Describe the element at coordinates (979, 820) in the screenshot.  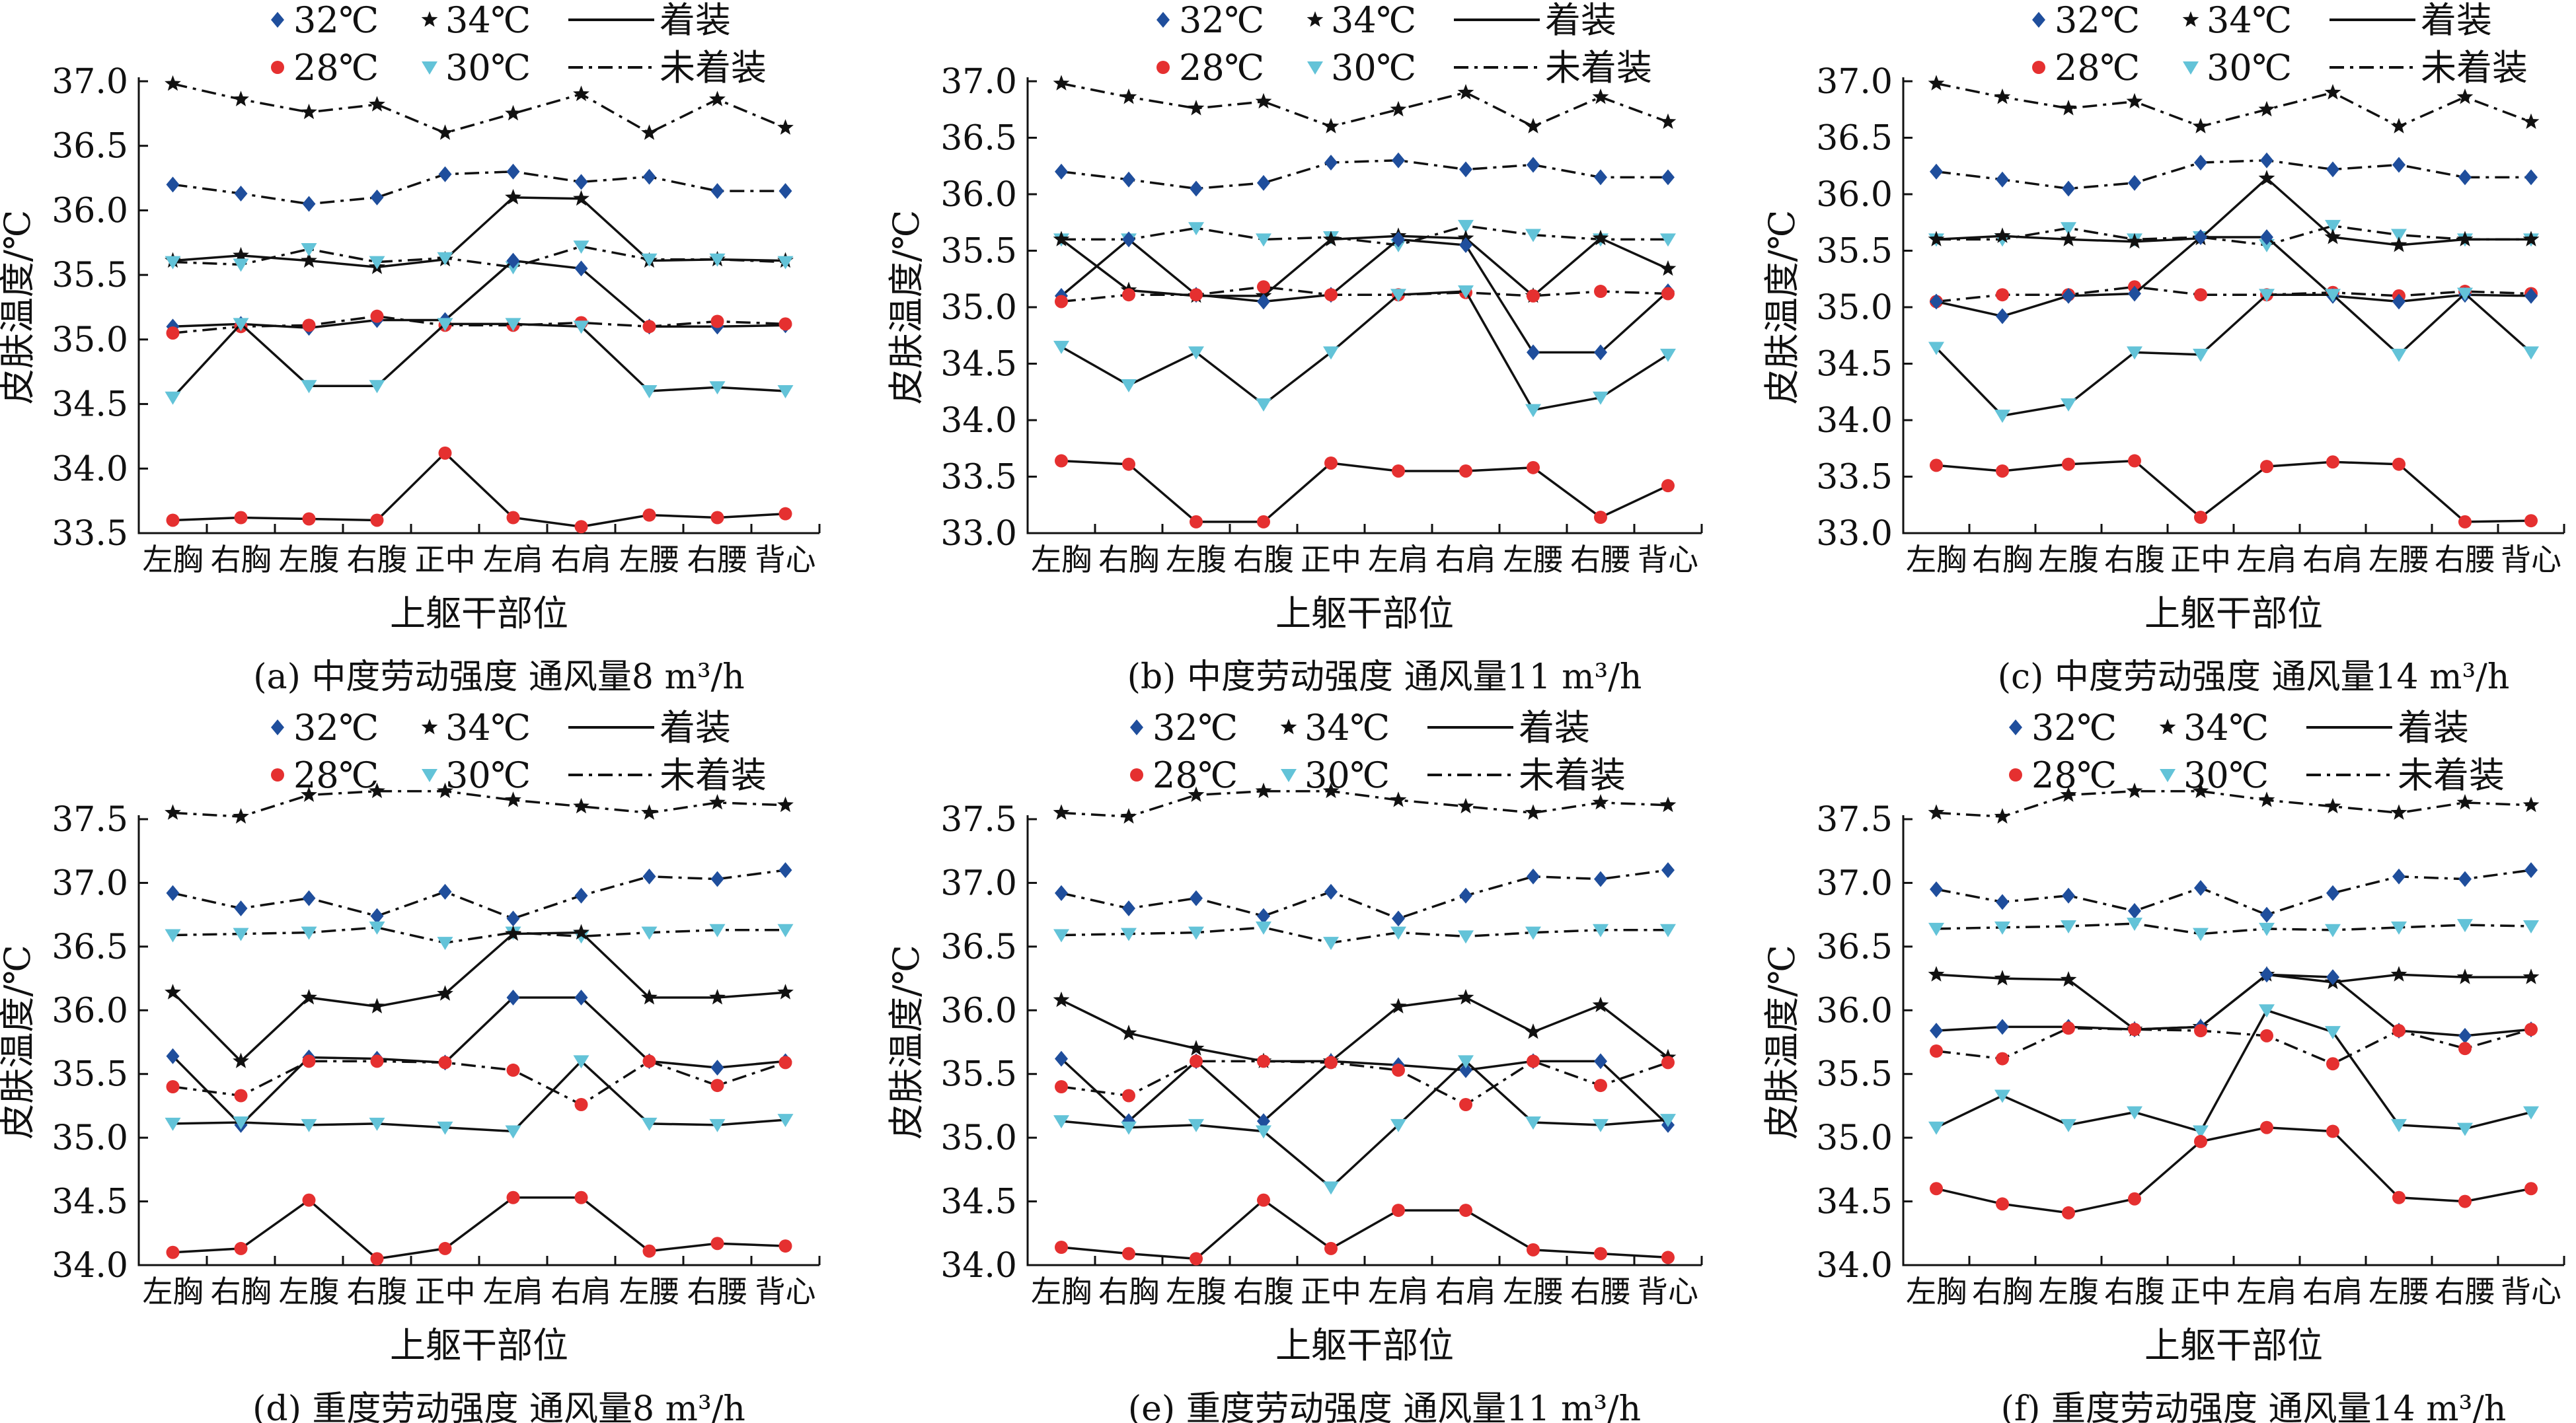
I see `y-tick-label: 37.5` at that location.